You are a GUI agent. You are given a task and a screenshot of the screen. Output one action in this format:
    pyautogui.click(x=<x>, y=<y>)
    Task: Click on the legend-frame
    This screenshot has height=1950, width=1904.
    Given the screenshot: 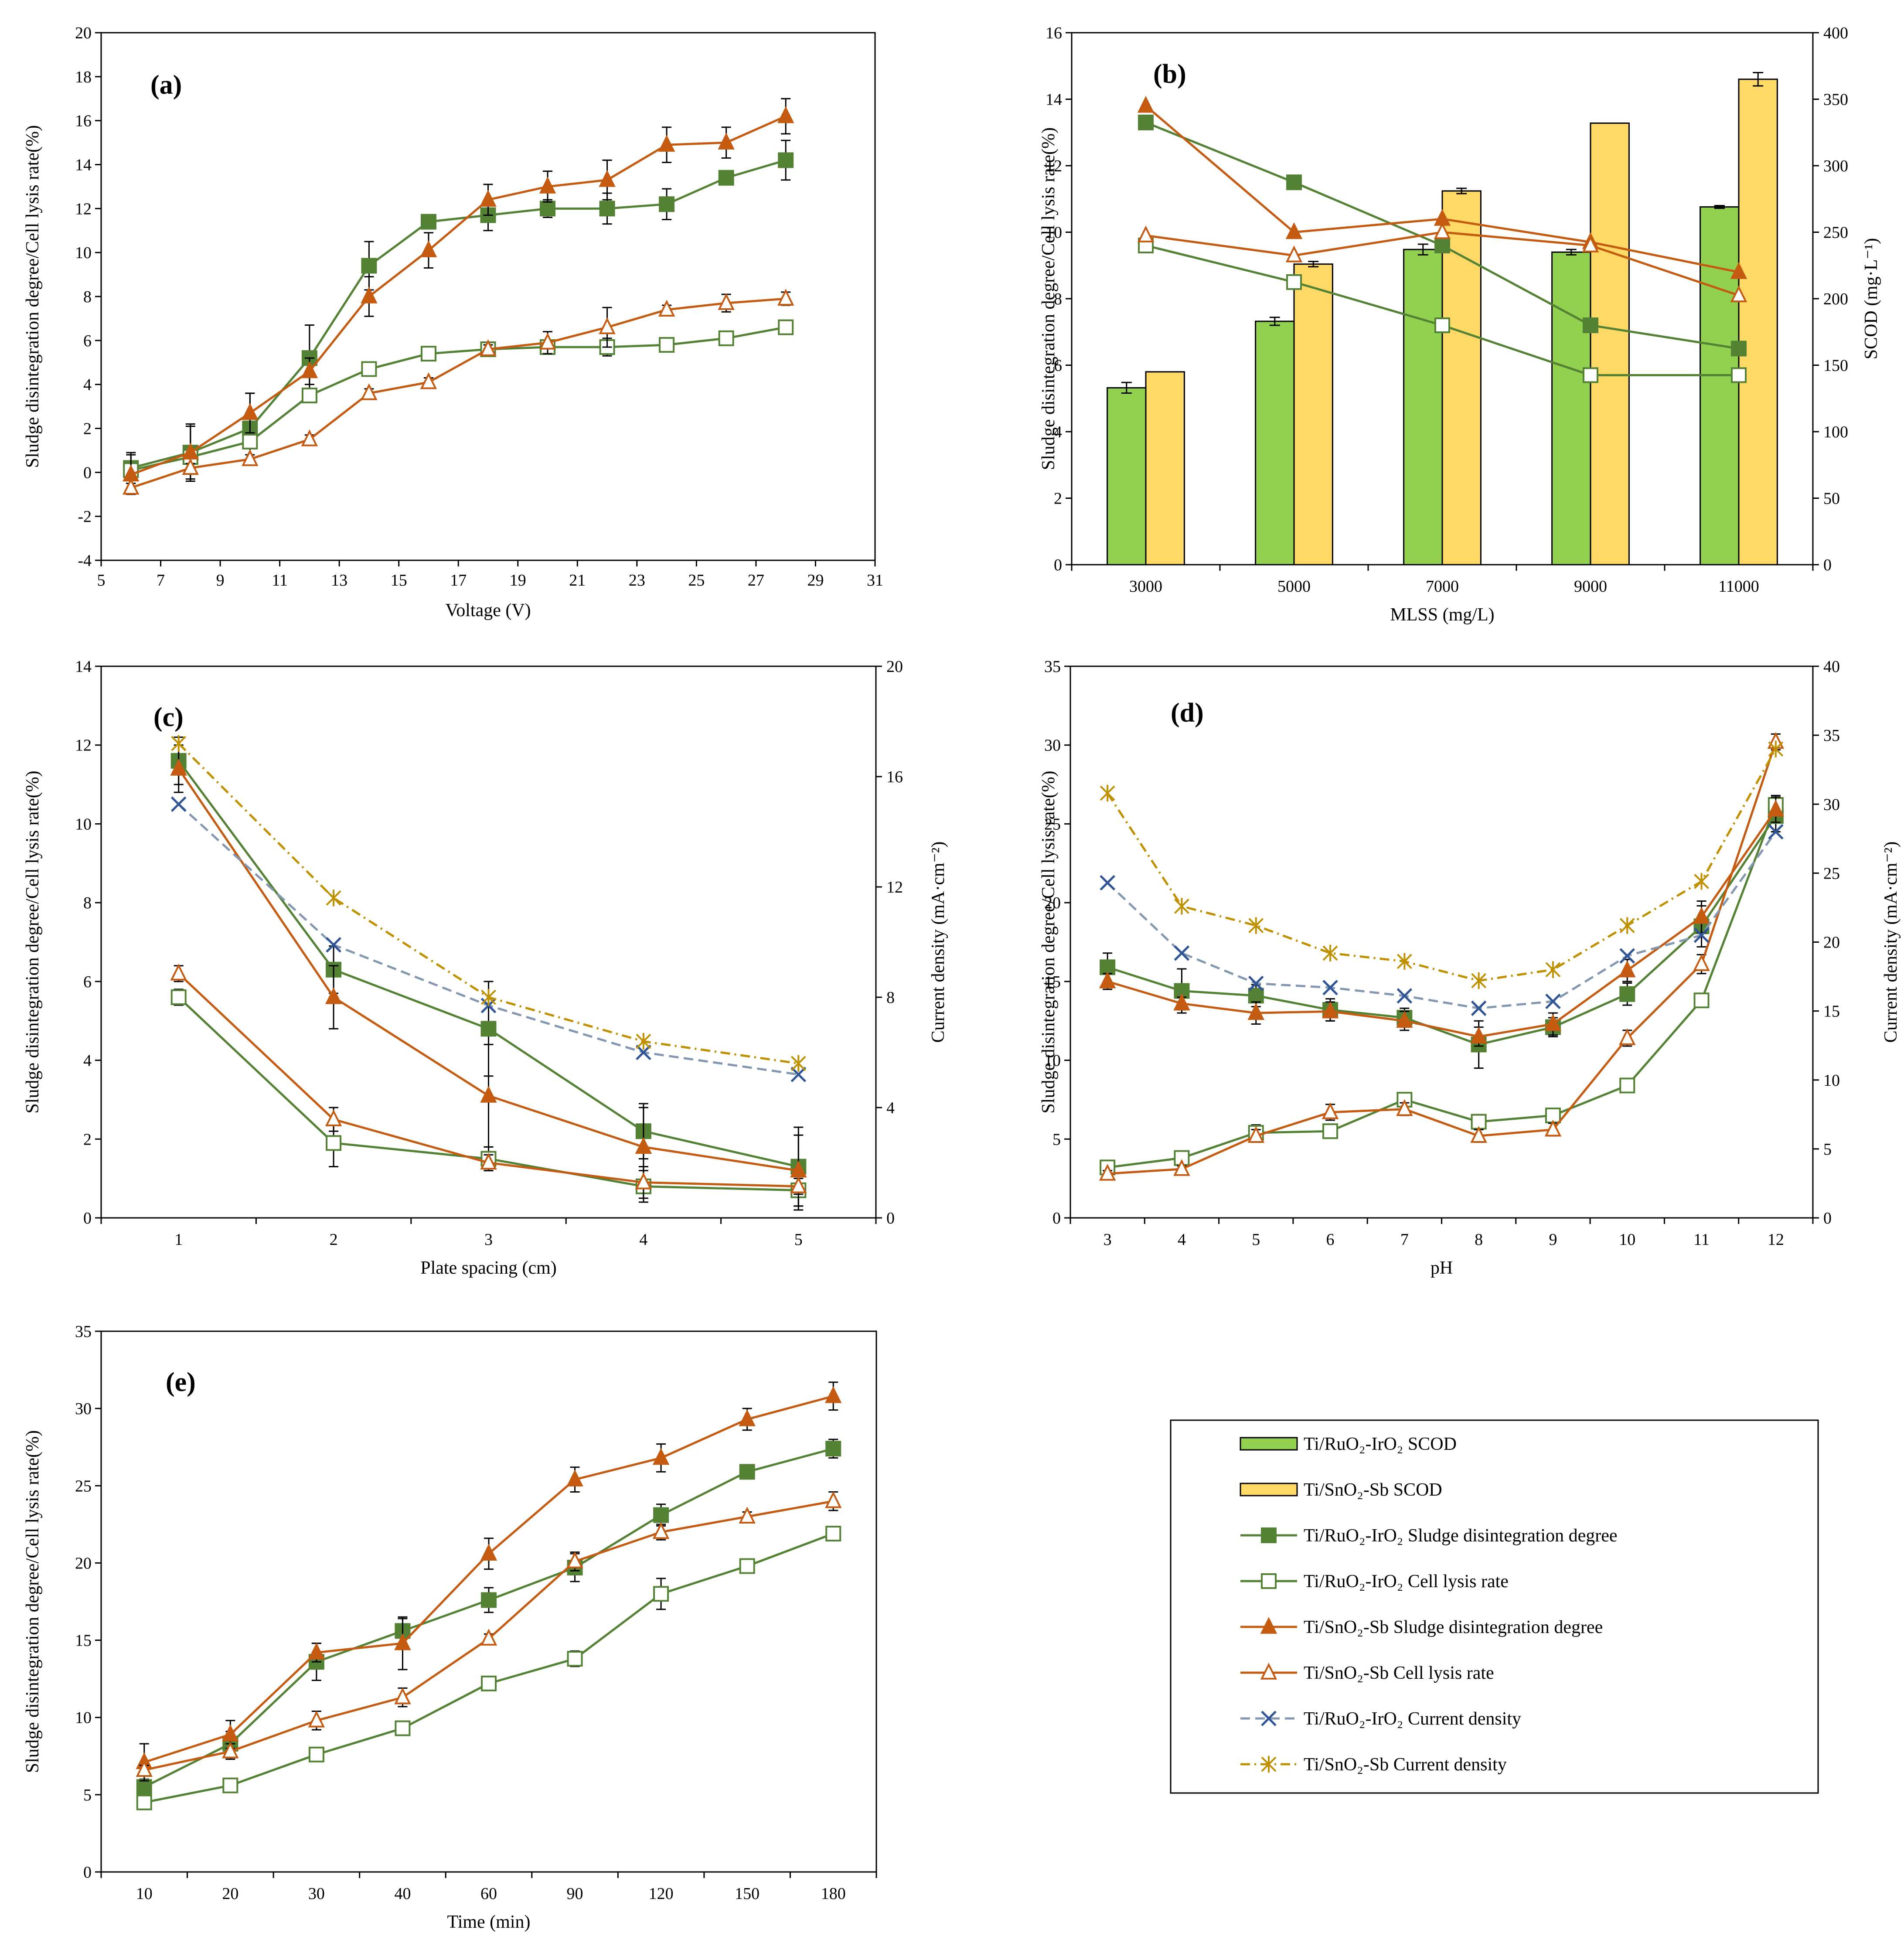 What is the action you would take?
    pyautogui.click(x=1494, y=1606)
    